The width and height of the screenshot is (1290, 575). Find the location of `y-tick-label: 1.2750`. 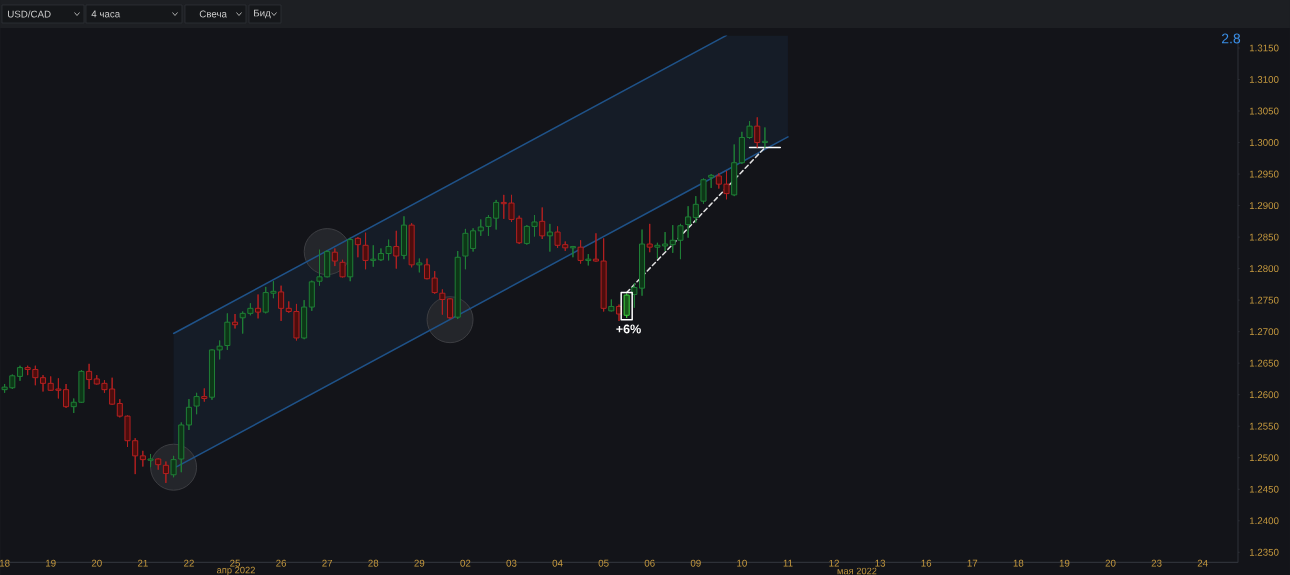

y-tick-label: 1.2750 is located at coordinates (1264, 300).